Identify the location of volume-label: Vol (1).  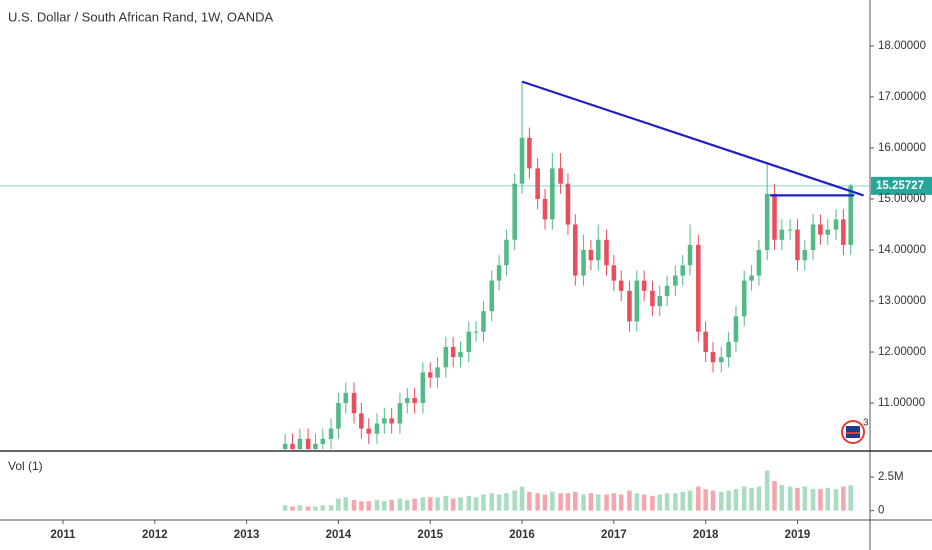
(25, 466).